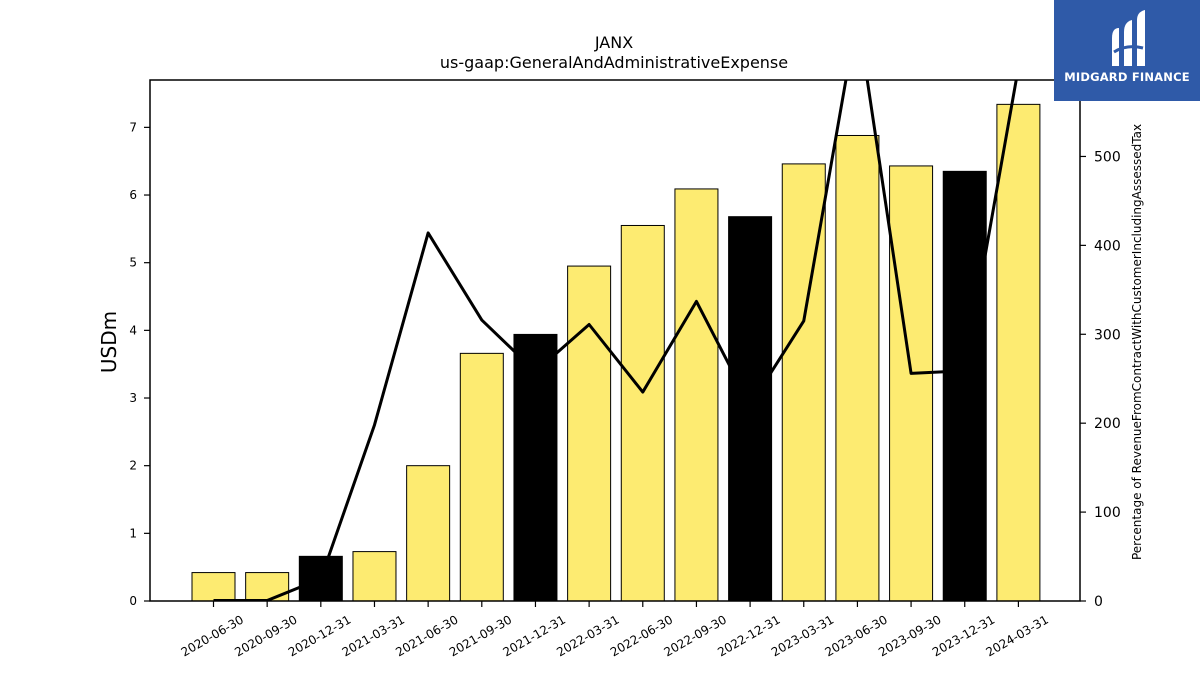  I want to click on y-tick-label: 0, so click(133, 601).